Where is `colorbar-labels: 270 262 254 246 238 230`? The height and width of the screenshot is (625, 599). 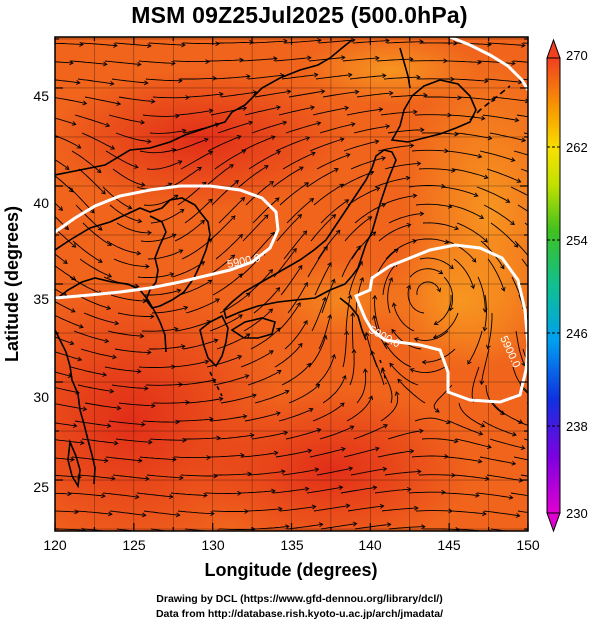
colorbar-labels: 270 262 254 246 238 230 is located at coordinates (577, 284).